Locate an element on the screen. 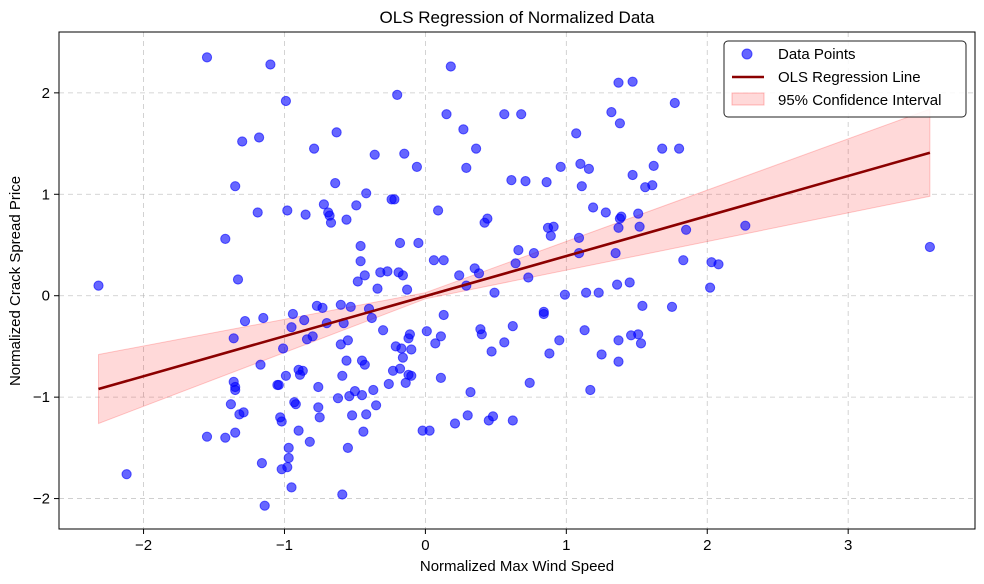 This screenshot has height=584, width=984. x-tick-label: −1 is located at coordinates (284, 545).